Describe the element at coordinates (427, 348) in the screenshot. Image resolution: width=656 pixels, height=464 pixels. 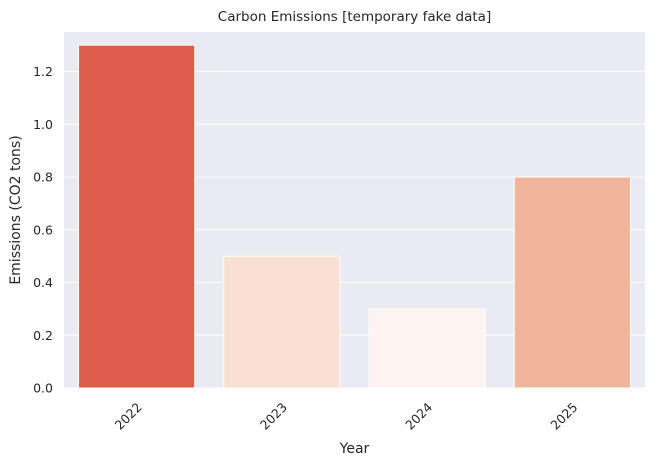
I see `bar-2024` at that location.